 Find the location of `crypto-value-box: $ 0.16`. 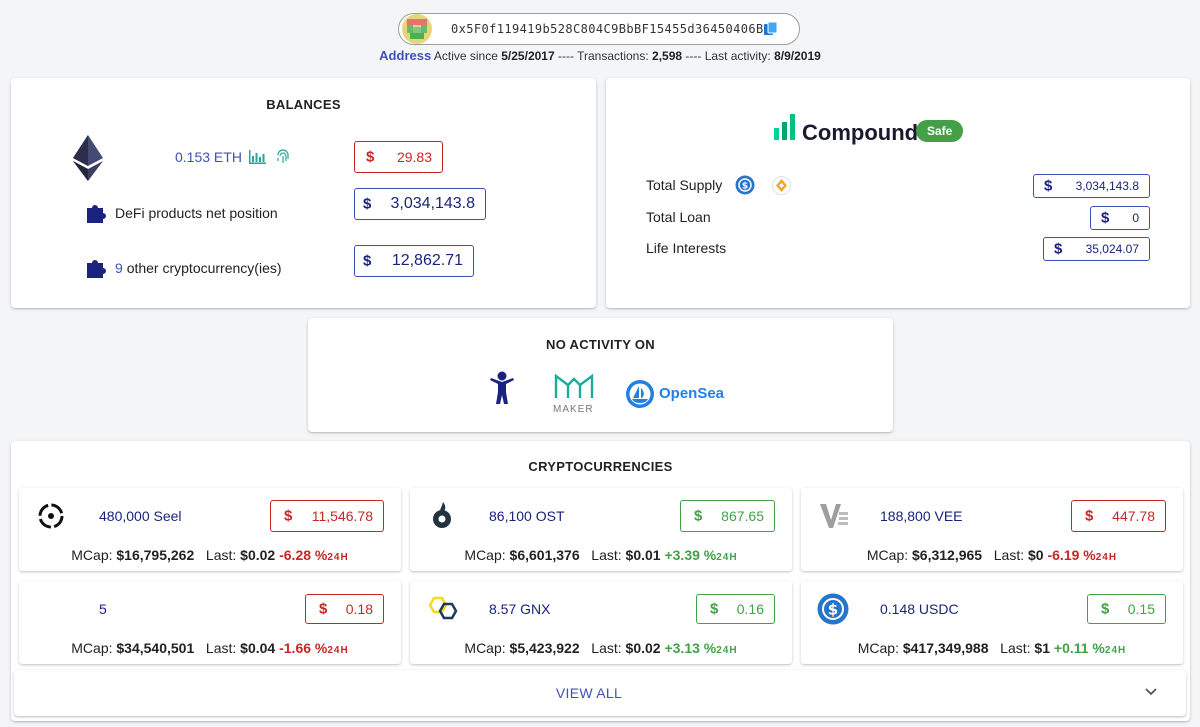

crypto-value-box: $ 0.16 is located at coordinates (735, 609).